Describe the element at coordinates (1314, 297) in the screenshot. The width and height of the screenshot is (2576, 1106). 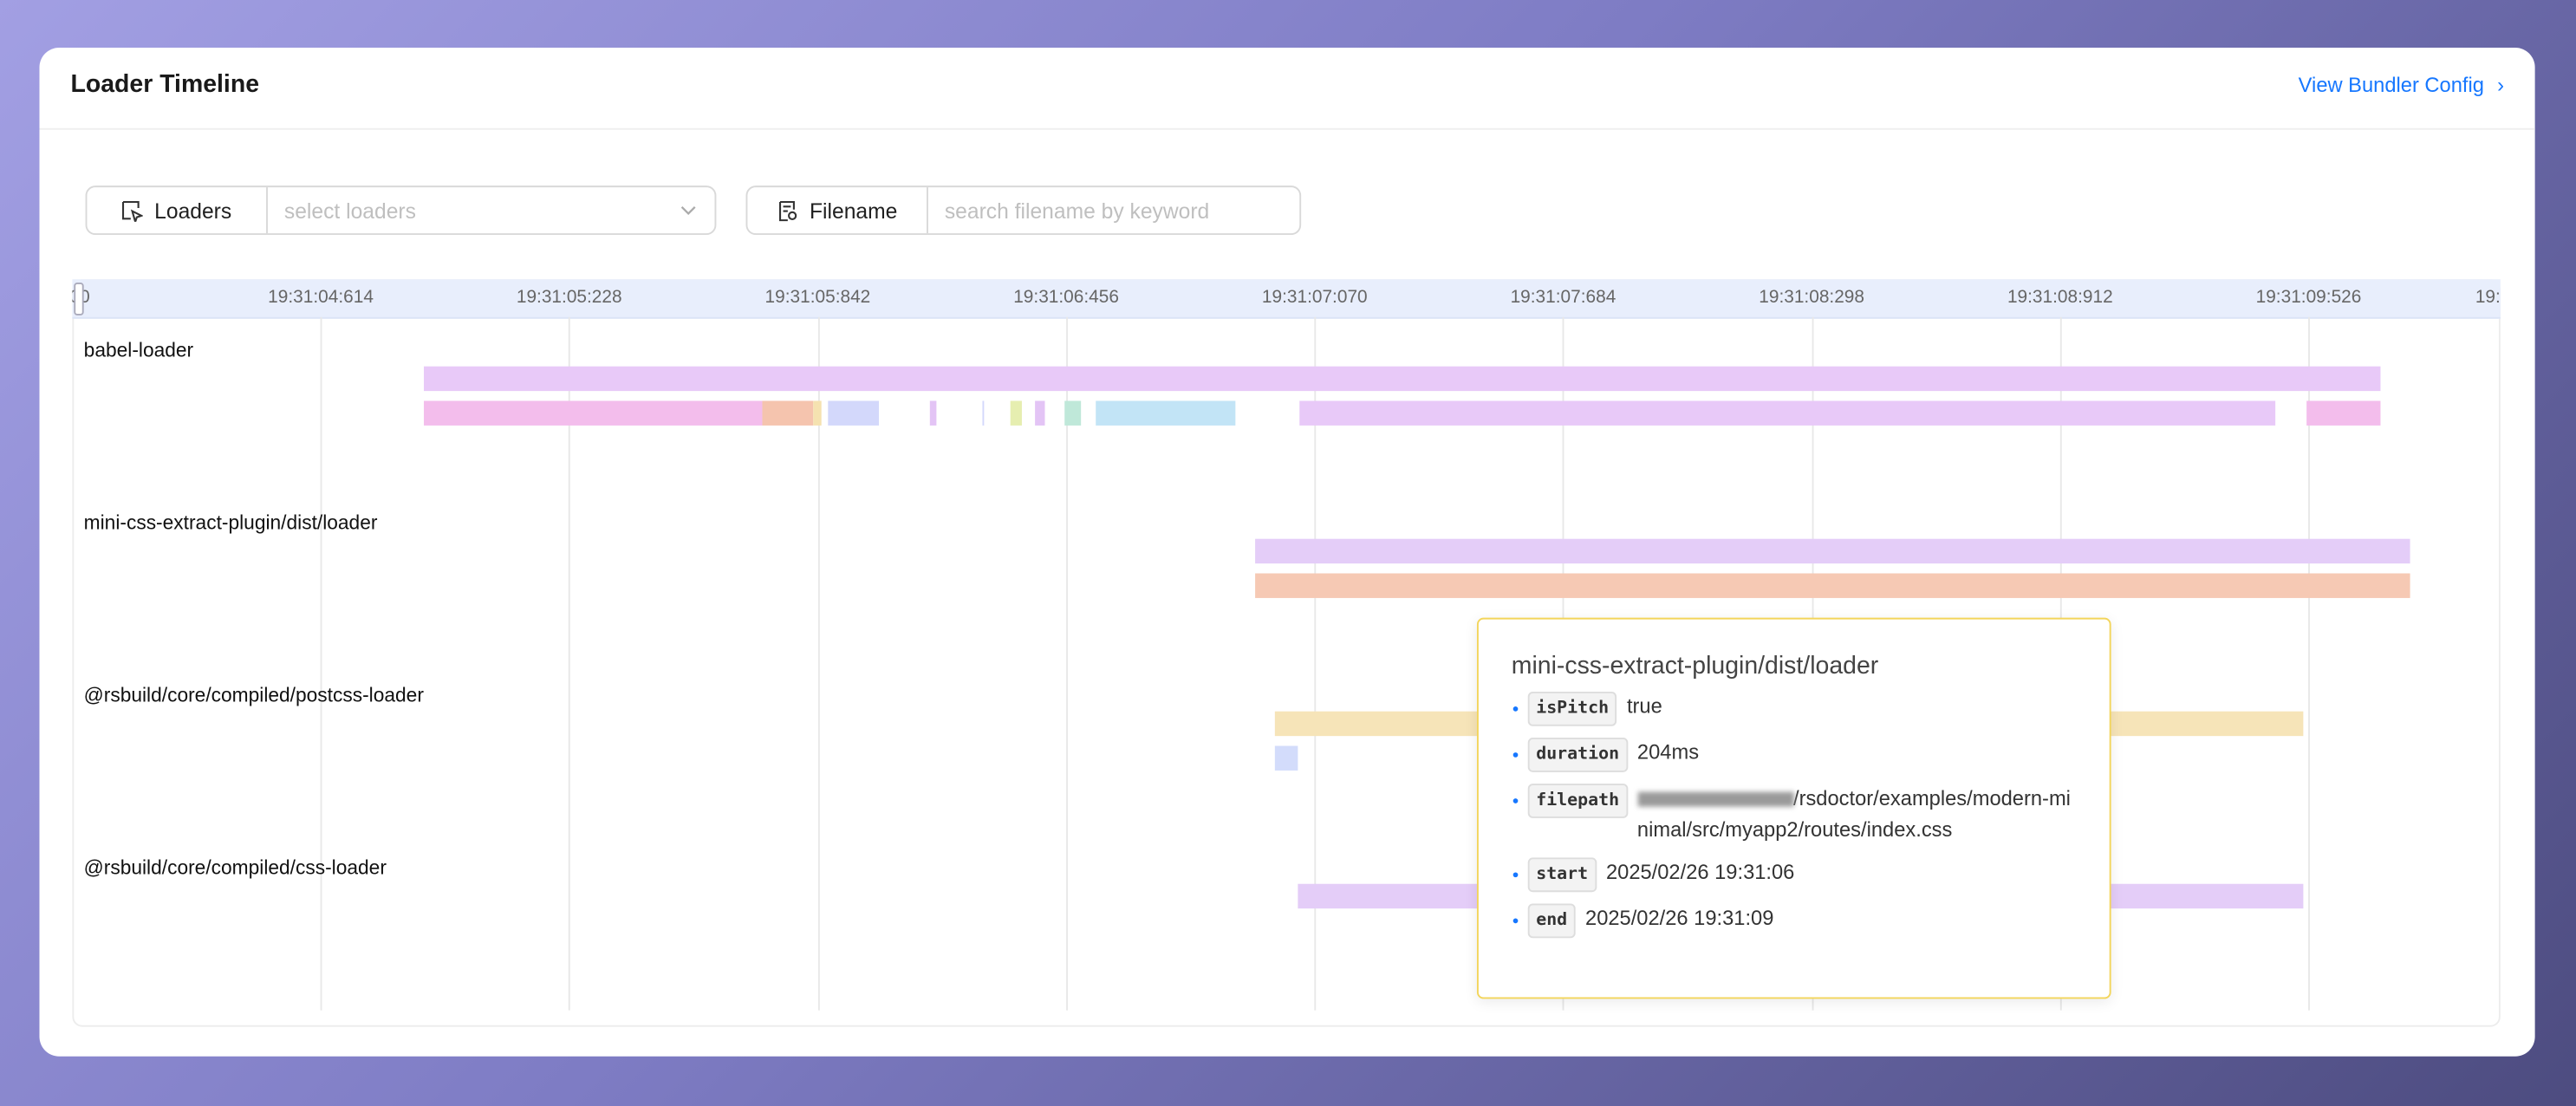
I see `x-tick-label: 19:31:07:070` at that location.